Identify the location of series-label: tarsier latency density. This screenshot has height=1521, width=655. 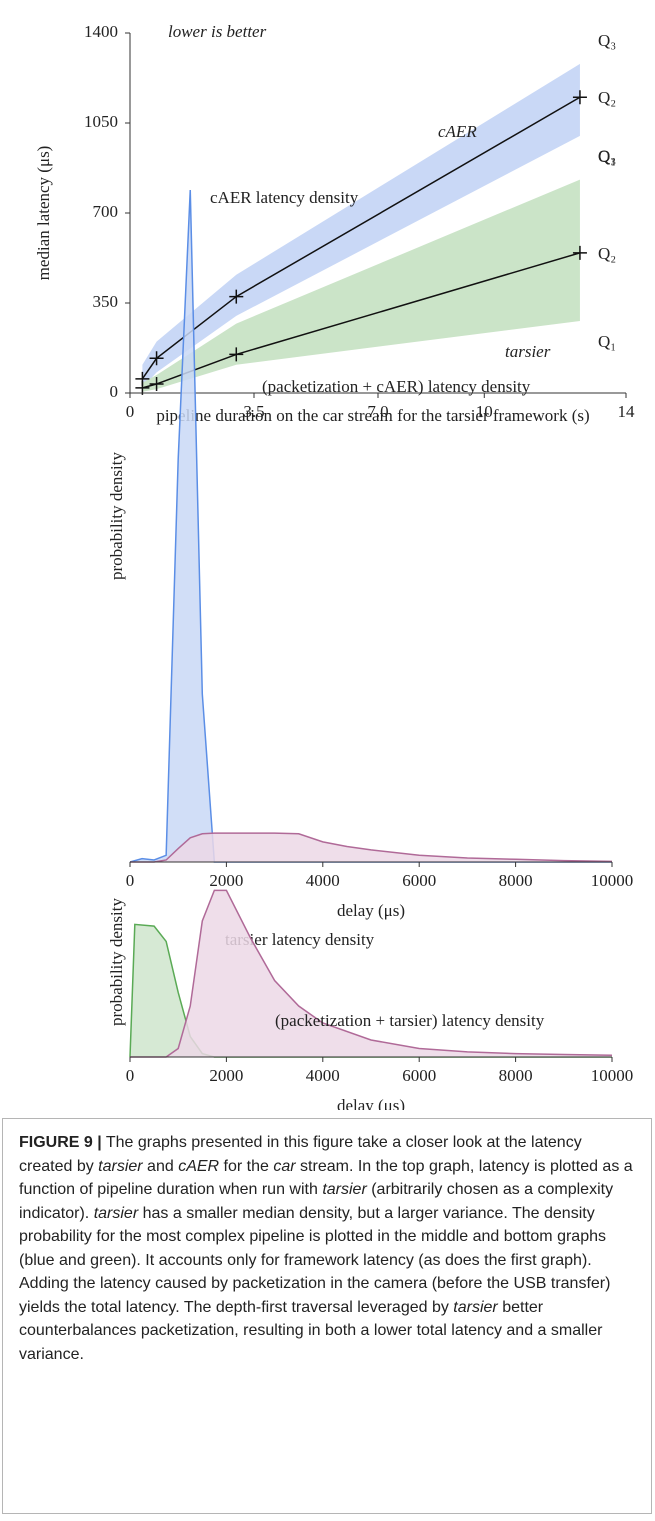
(300, 939).